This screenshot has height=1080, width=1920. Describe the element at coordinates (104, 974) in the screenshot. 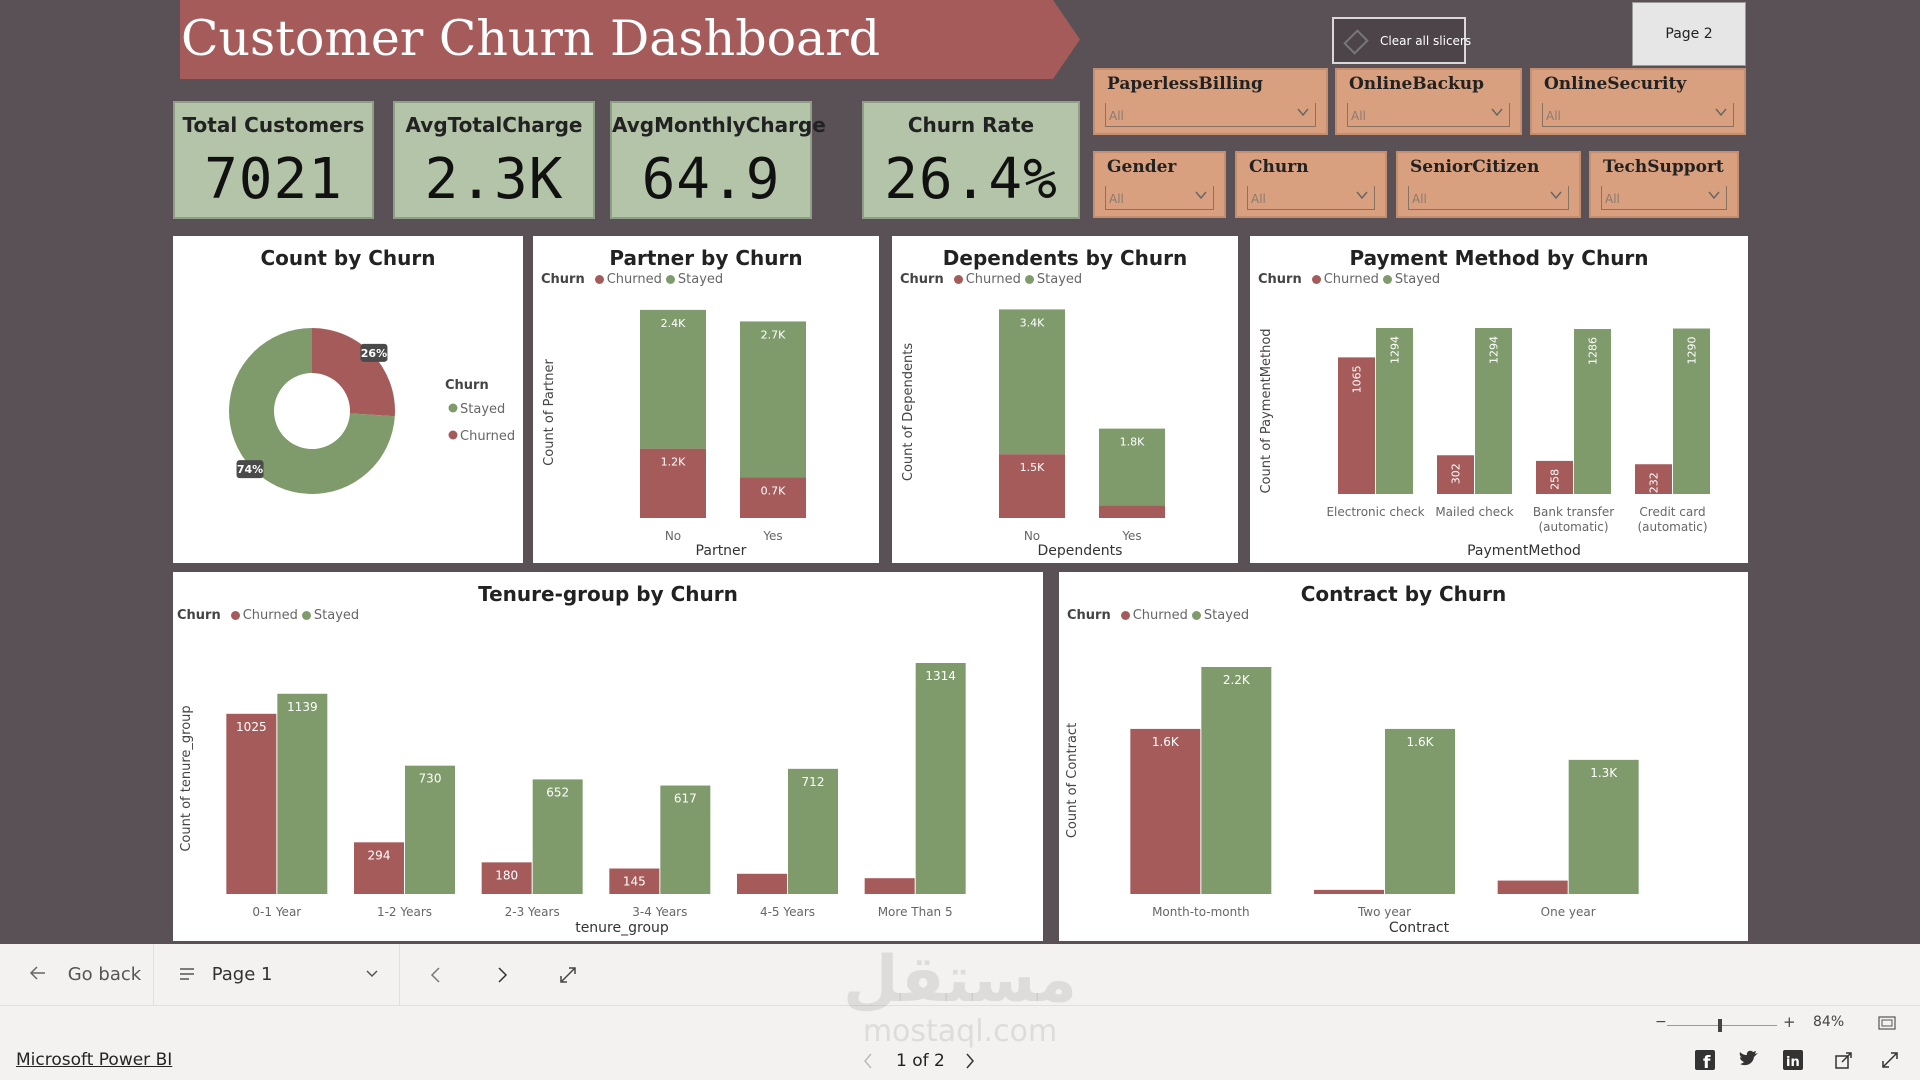

I see `go-back-label: Go back` at that location.